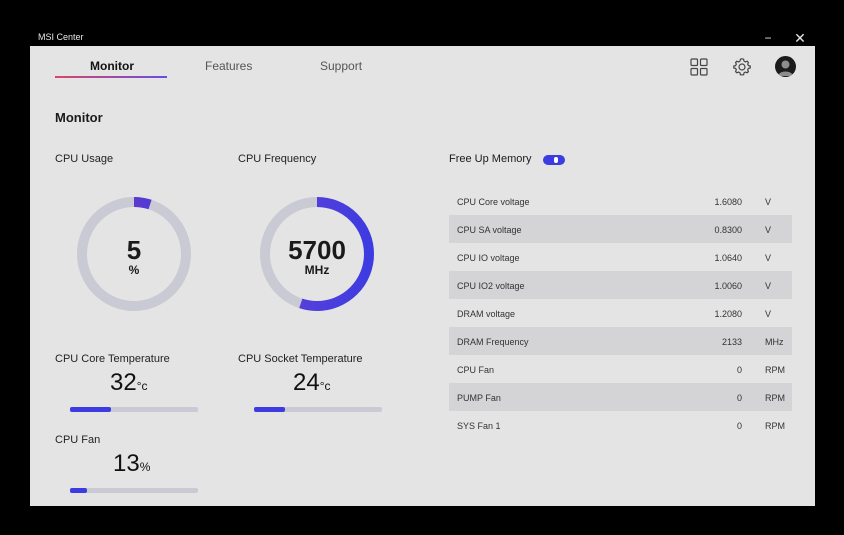 The width and height of the screenshot is (844, 535). Describe the element at coordinates (145, 467) in the screenshot. I see `cpu-fan-unit: %` at that location.